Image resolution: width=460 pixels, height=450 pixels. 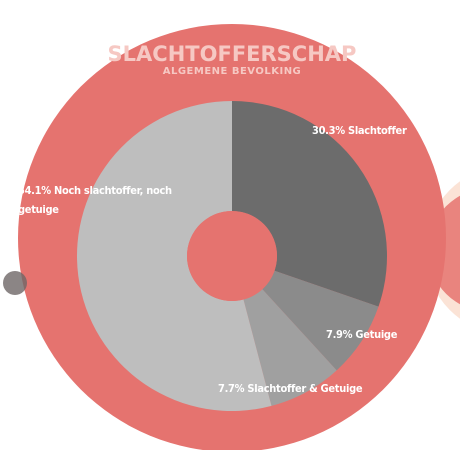 What do you see at coordinates (95, 200) in the screenshot?
I see `category-label: Noch slachtoffer, noch getuige` at bounding box center [95, 200].